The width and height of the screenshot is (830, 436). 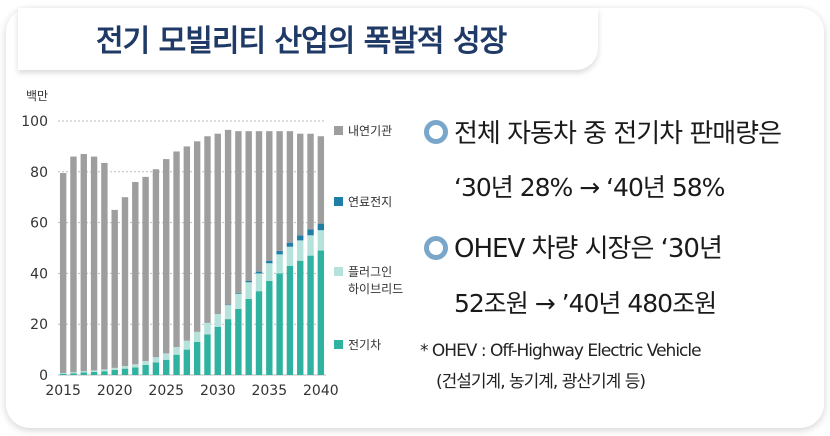 What do you see at coordinates (321, 391) in the screenshot?
I see `x-tick-label: 2040` at bounding box center [321, 391].